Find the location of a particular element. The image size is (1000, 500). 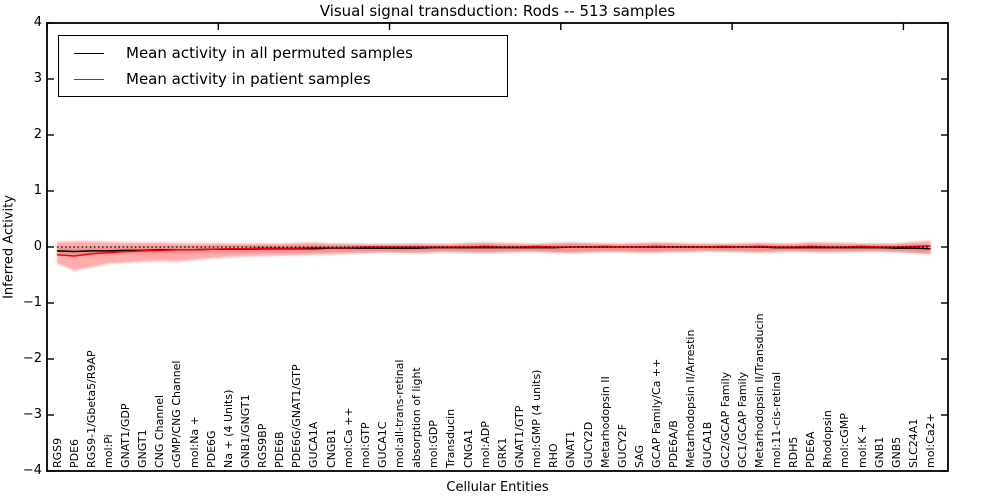

y-tick-label: −3 is located at coordinates (32, 414).